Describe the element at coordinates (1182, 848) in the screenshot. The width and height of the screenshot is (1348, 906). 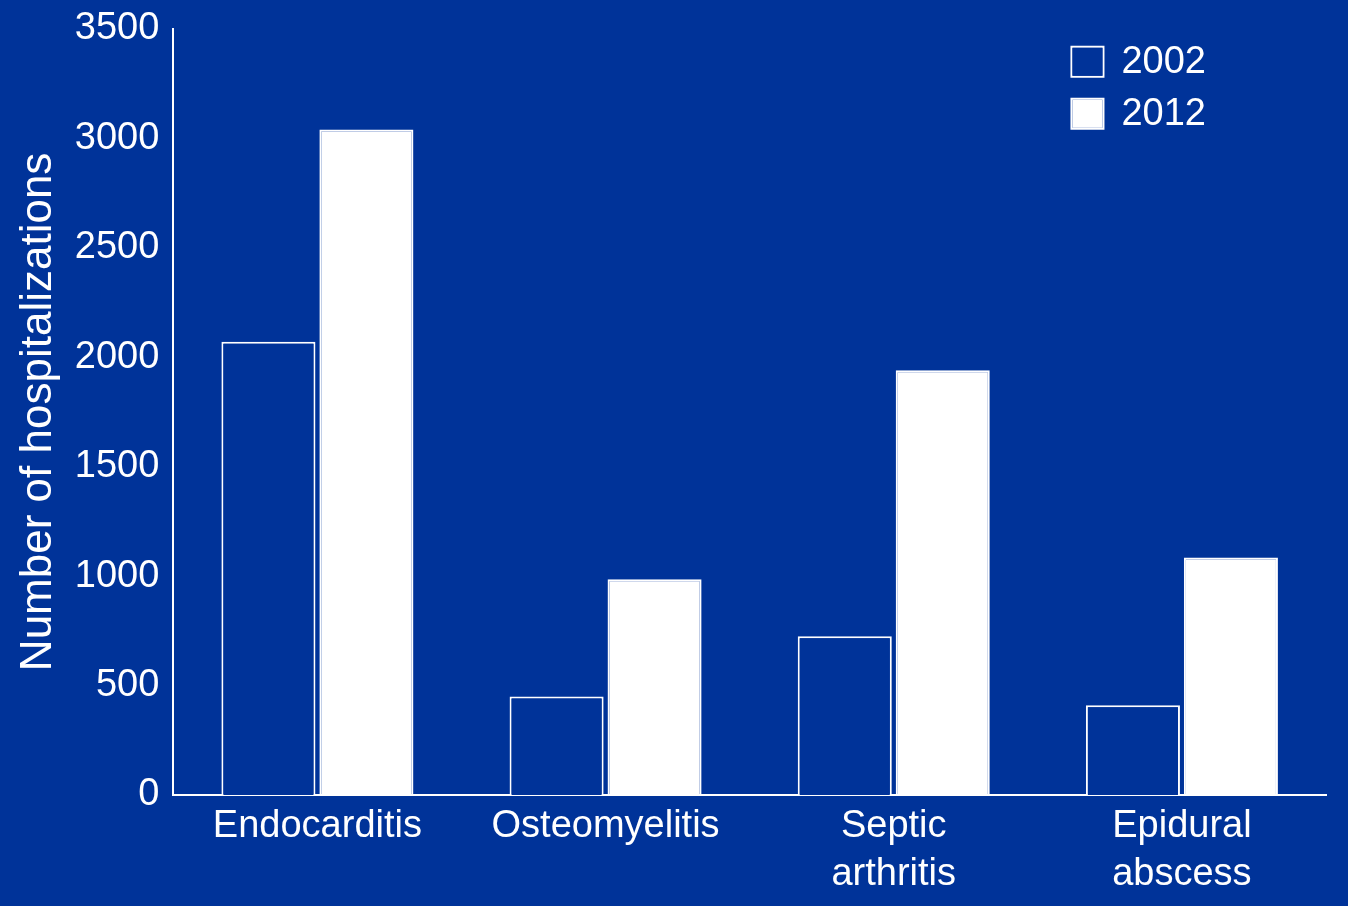
I see `x-tick-label: Epidural abscess` at that location.